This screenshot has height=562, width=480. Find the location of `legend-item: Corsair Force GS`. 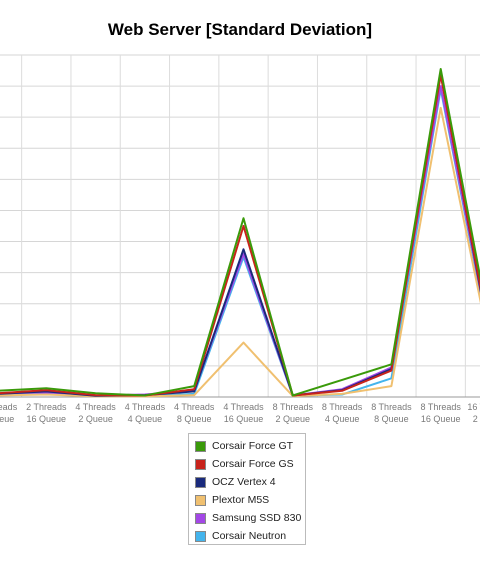

legend-item: Corsair Force GS is located at coordinates (247, 464).